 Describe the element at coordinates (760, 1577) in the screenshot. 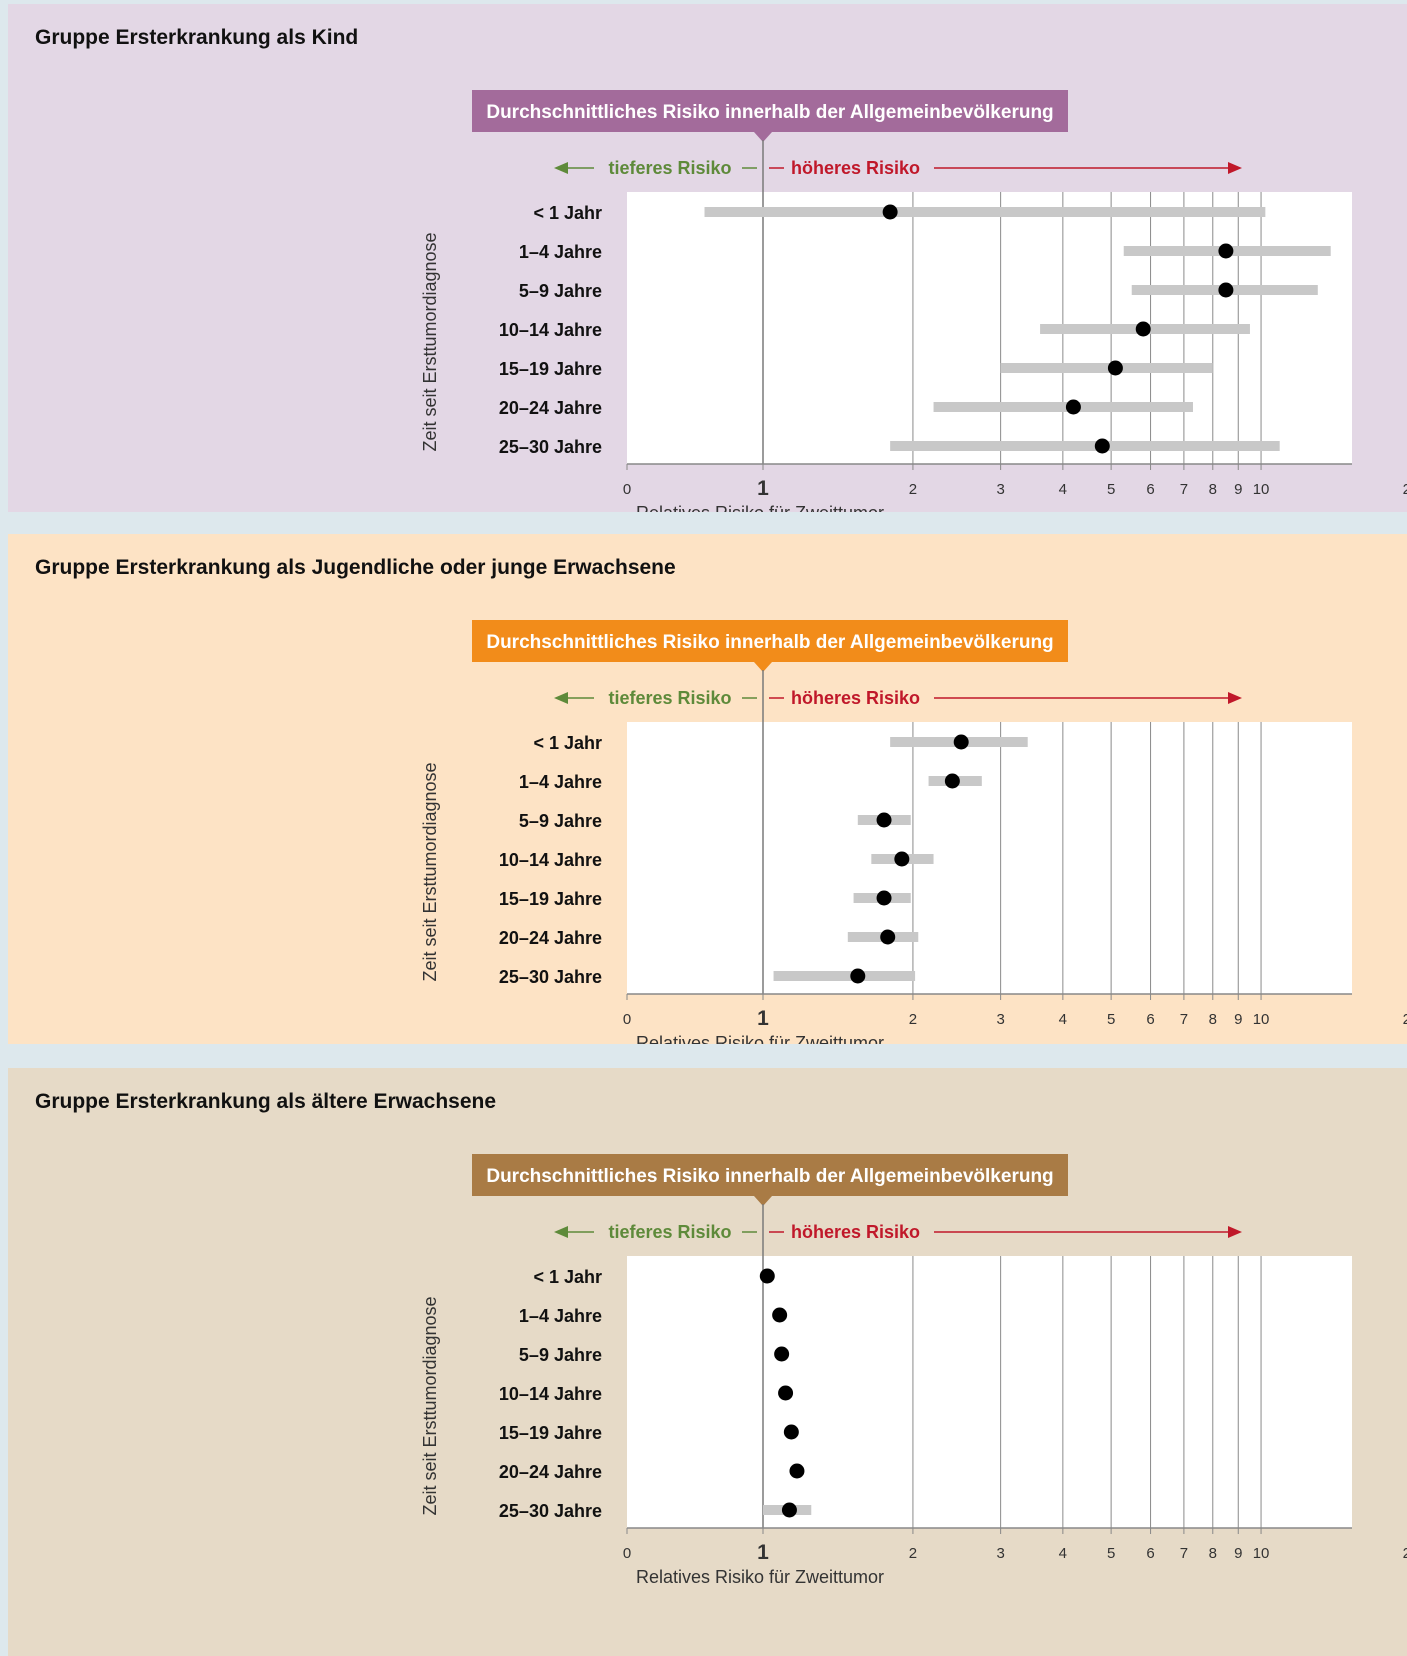

I see `x-axis-title: Relatives Risiko für Zweittumor` at that location.